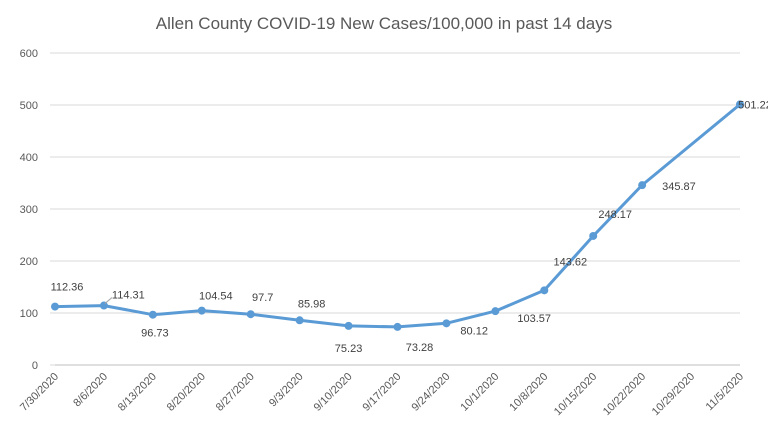  What do you see at coordinates (67, 288) in the screenshot?
I see `data-label: 112.36` at bounding box center [67, 288].